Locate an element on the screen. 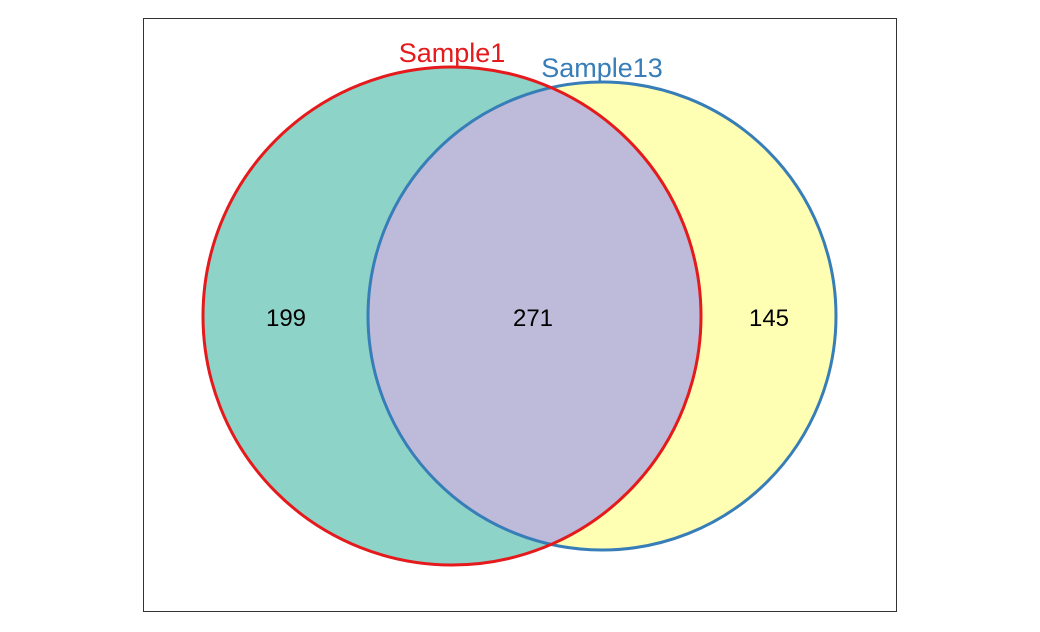 The width and height of the screenshot is (1040, 632). count-only-sample13: 145 is located at coordinates (769, 318).